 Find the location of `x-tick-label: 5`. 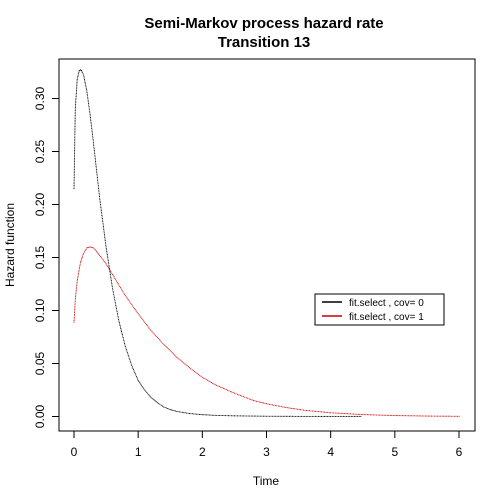

x-tick-label: 5 is located at coordinates (394, 452).